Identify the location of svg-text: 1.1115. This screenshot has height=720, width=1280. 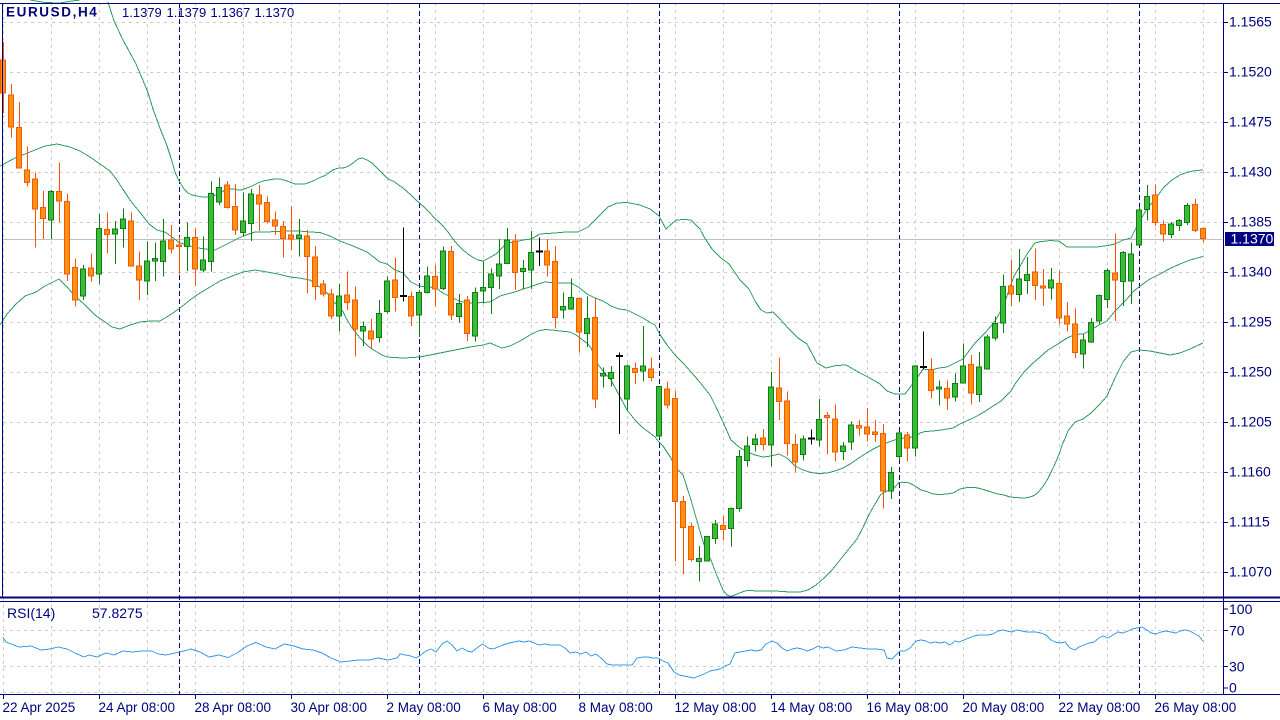
(1249, 522).